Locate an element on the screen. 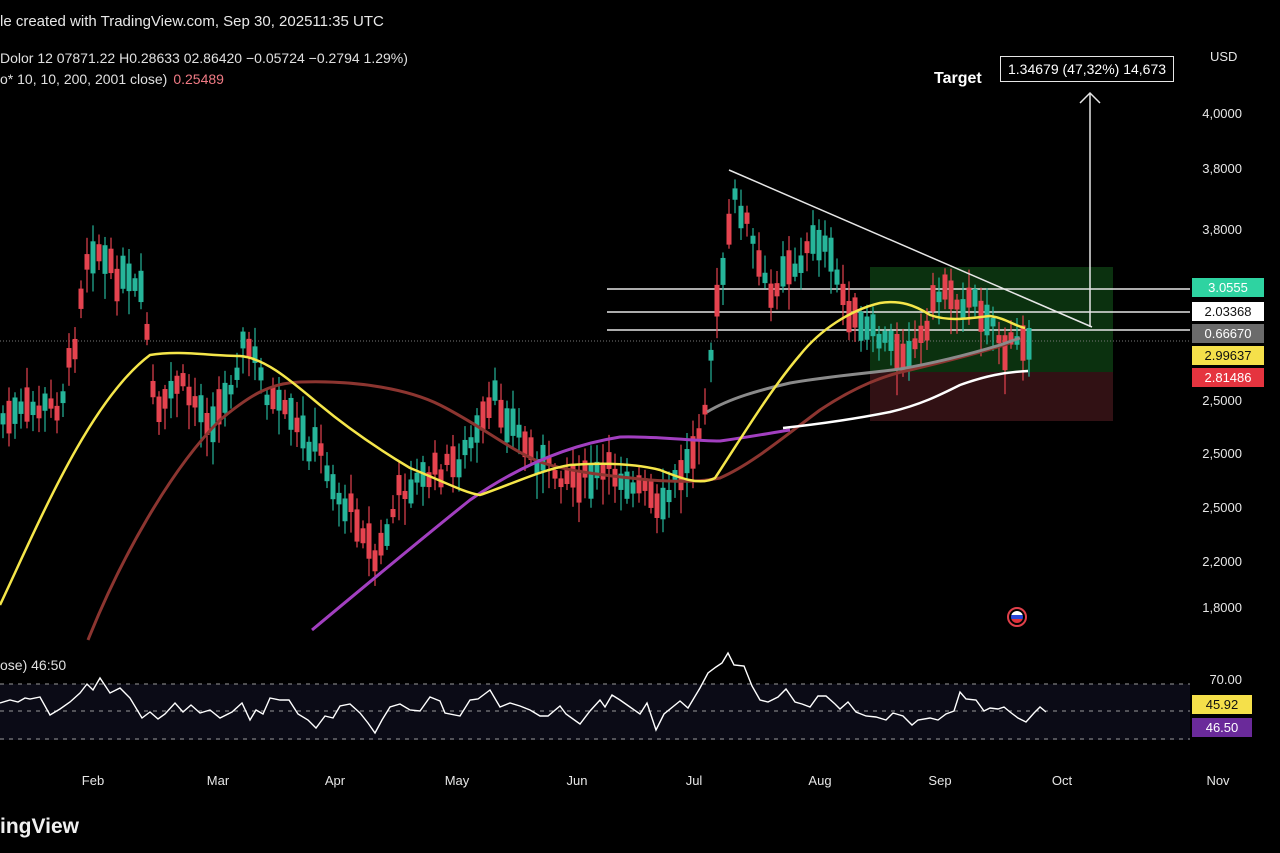 The width and height of the screenshot is (1280, 853). x-axis-label: Aug is located at coordinates (820, 780).